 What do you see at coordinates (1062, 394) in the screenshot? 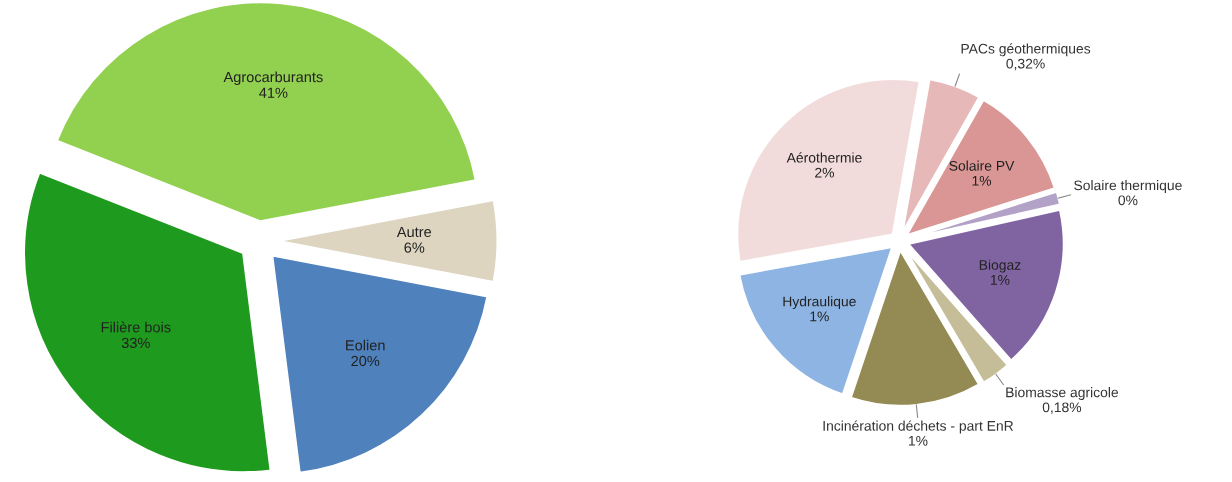
I see `slice-label: Biomasse agricole` at bounding box center [1062, 394].